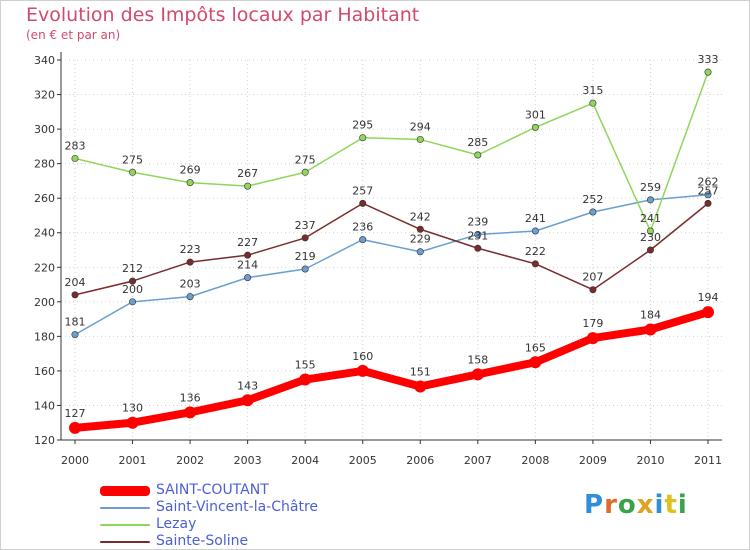 The height and width of the screenshot is (550, 750). What do you see at coordinates (362, 227) in the screenshot?
I see `data-label: 236` at bounding box center [362, 227].